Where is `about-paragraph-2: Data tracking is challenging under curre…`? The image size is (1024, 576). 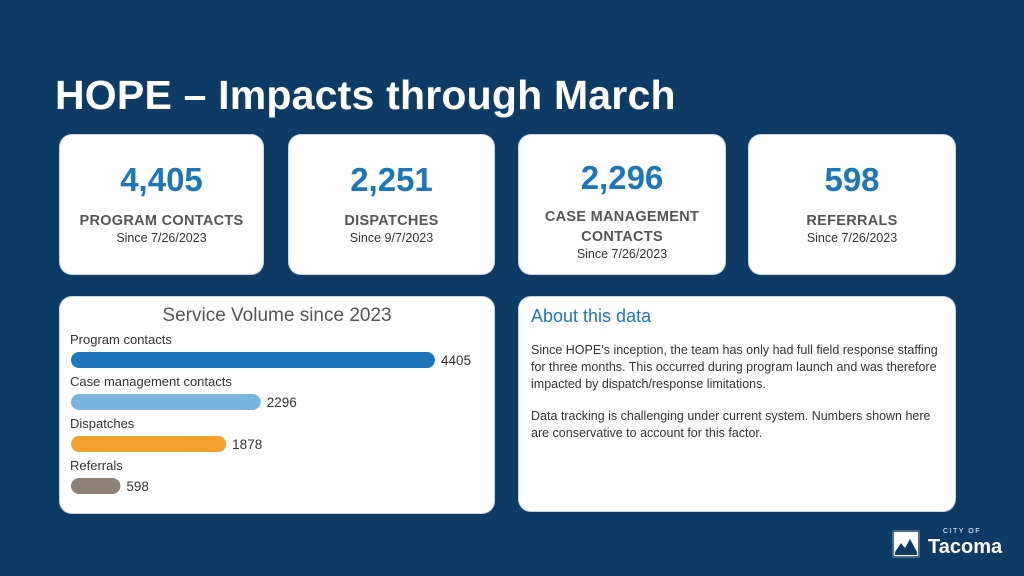 about-paragraph-2: Data tracking is challenging under curre… is located at coordinates (731, 424).